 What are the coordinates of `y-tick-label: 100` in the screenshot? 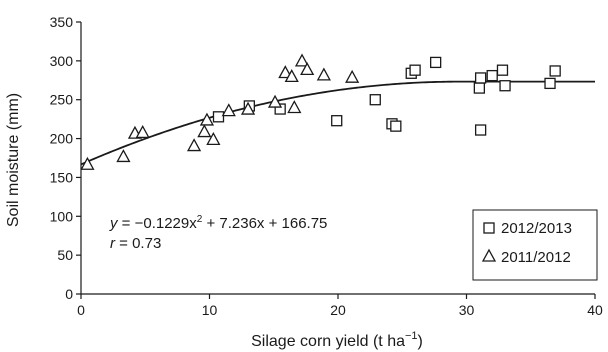 It's located at (62, 216).